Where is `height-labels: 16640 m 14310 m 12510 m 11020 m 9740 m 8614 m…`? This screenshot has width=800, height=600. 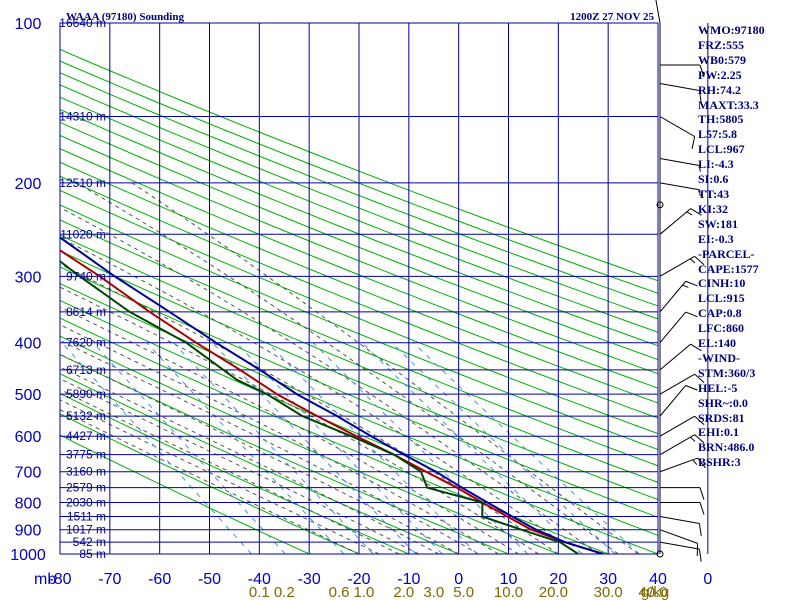 height-labels: 16640 m 14310 m 12510 m 11020 m 9740 m 8614 m… is located at coordinates (82, 288).